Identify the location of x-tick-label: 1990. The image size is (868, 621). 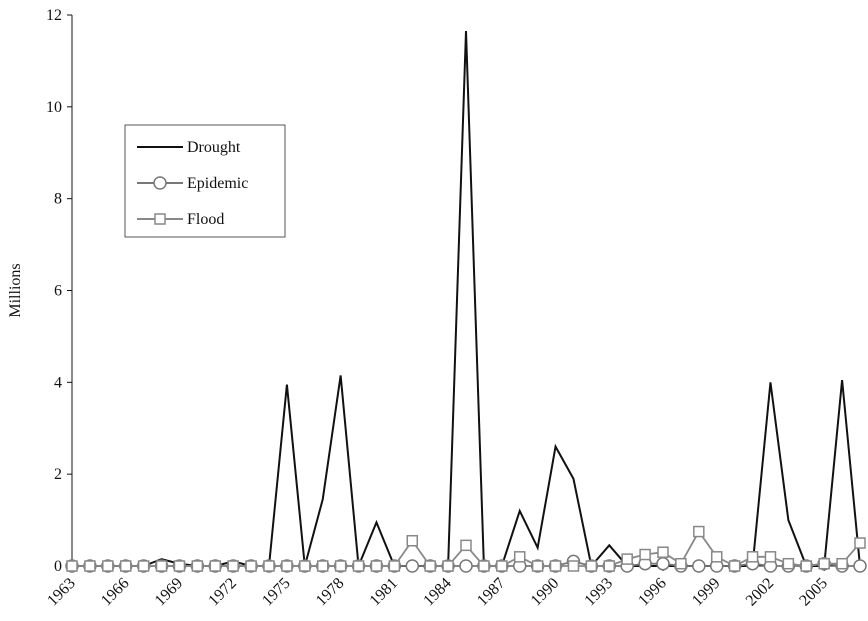
(545, 592).